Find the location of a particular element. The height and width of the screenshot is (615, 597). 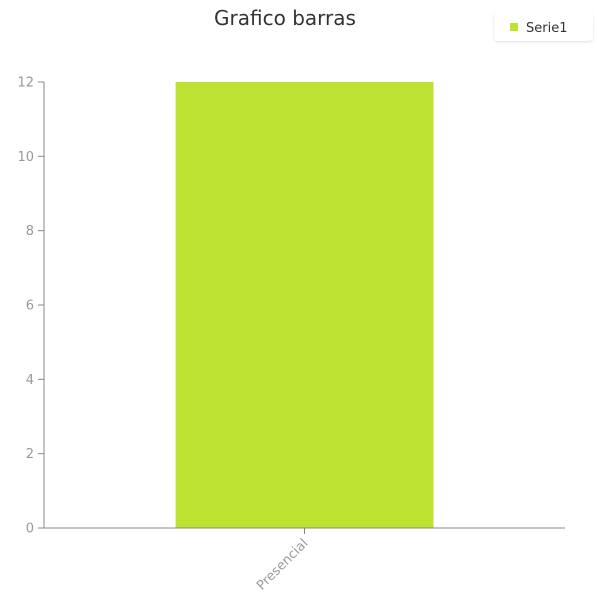

legend: Serie1 is located at coordinates (543, 26).